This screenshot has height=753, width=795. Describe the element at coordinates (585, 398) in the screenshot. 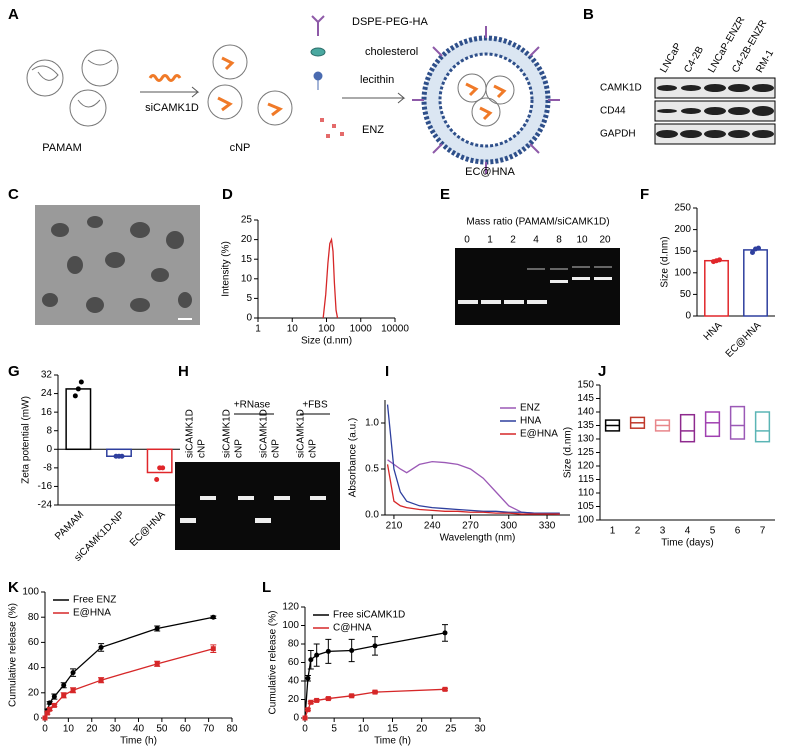

I see `y-tick-label: 145` at that location.